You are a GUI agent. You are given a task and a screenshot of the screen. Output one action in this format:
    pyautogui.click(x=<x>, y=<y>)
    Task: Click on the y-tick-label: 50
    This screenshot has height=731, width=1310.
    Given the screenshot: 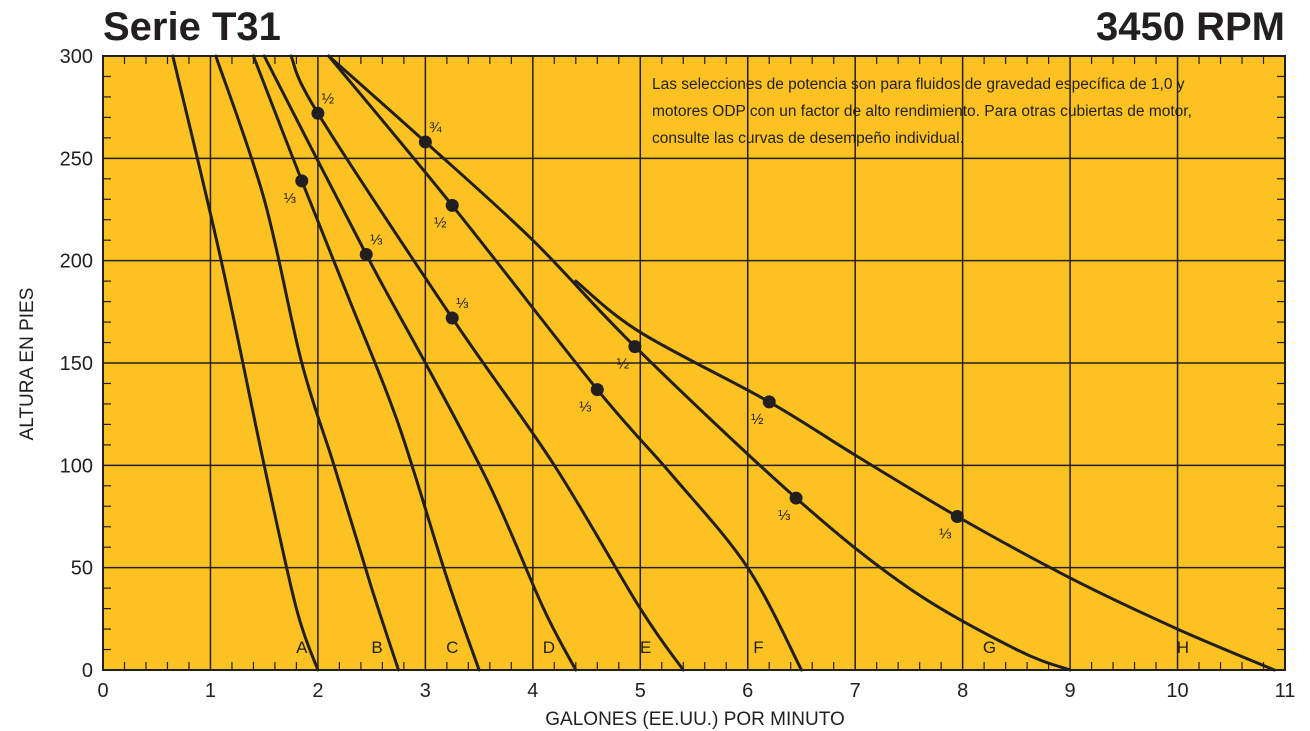 What is the action you would take?
    pyautogui.click(x=82, y=569)
    